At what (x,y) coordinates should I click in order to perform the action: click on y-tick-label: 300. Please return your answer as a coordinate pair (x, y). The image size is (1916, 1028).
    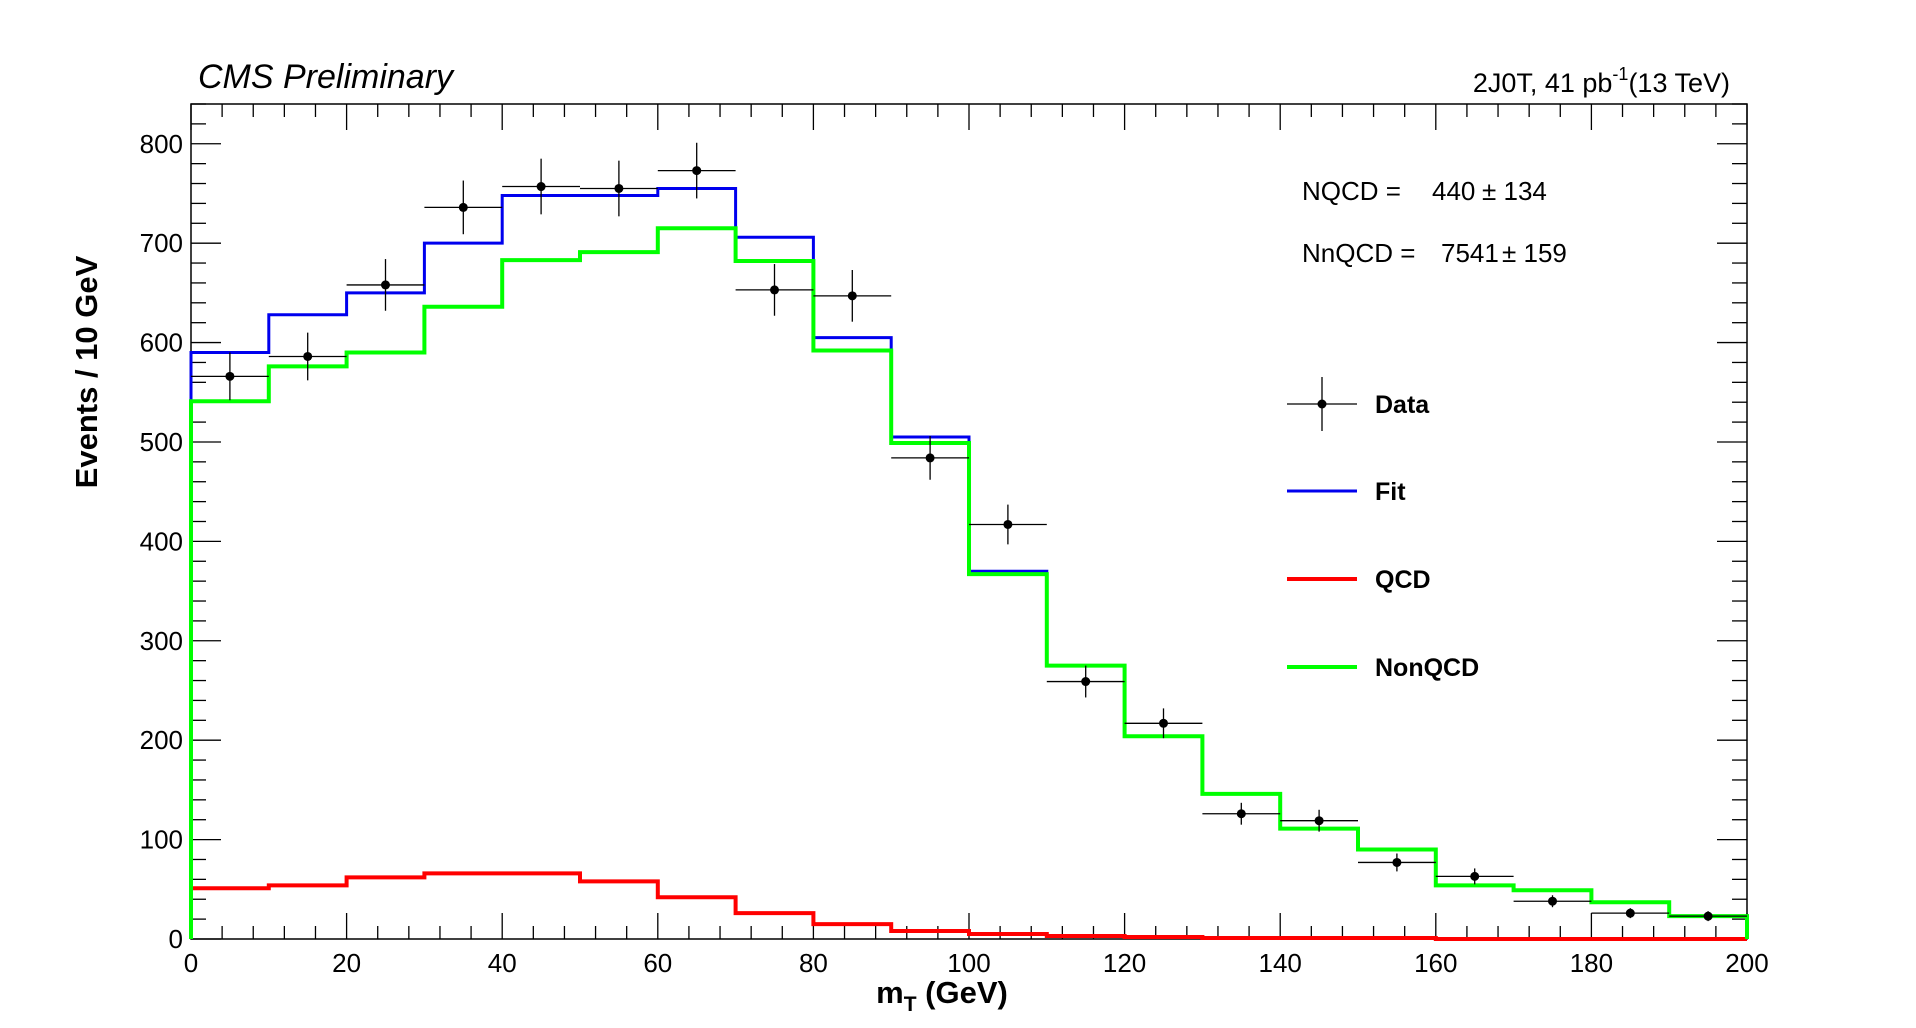
    Looking at the image, I should click on (161, 641).